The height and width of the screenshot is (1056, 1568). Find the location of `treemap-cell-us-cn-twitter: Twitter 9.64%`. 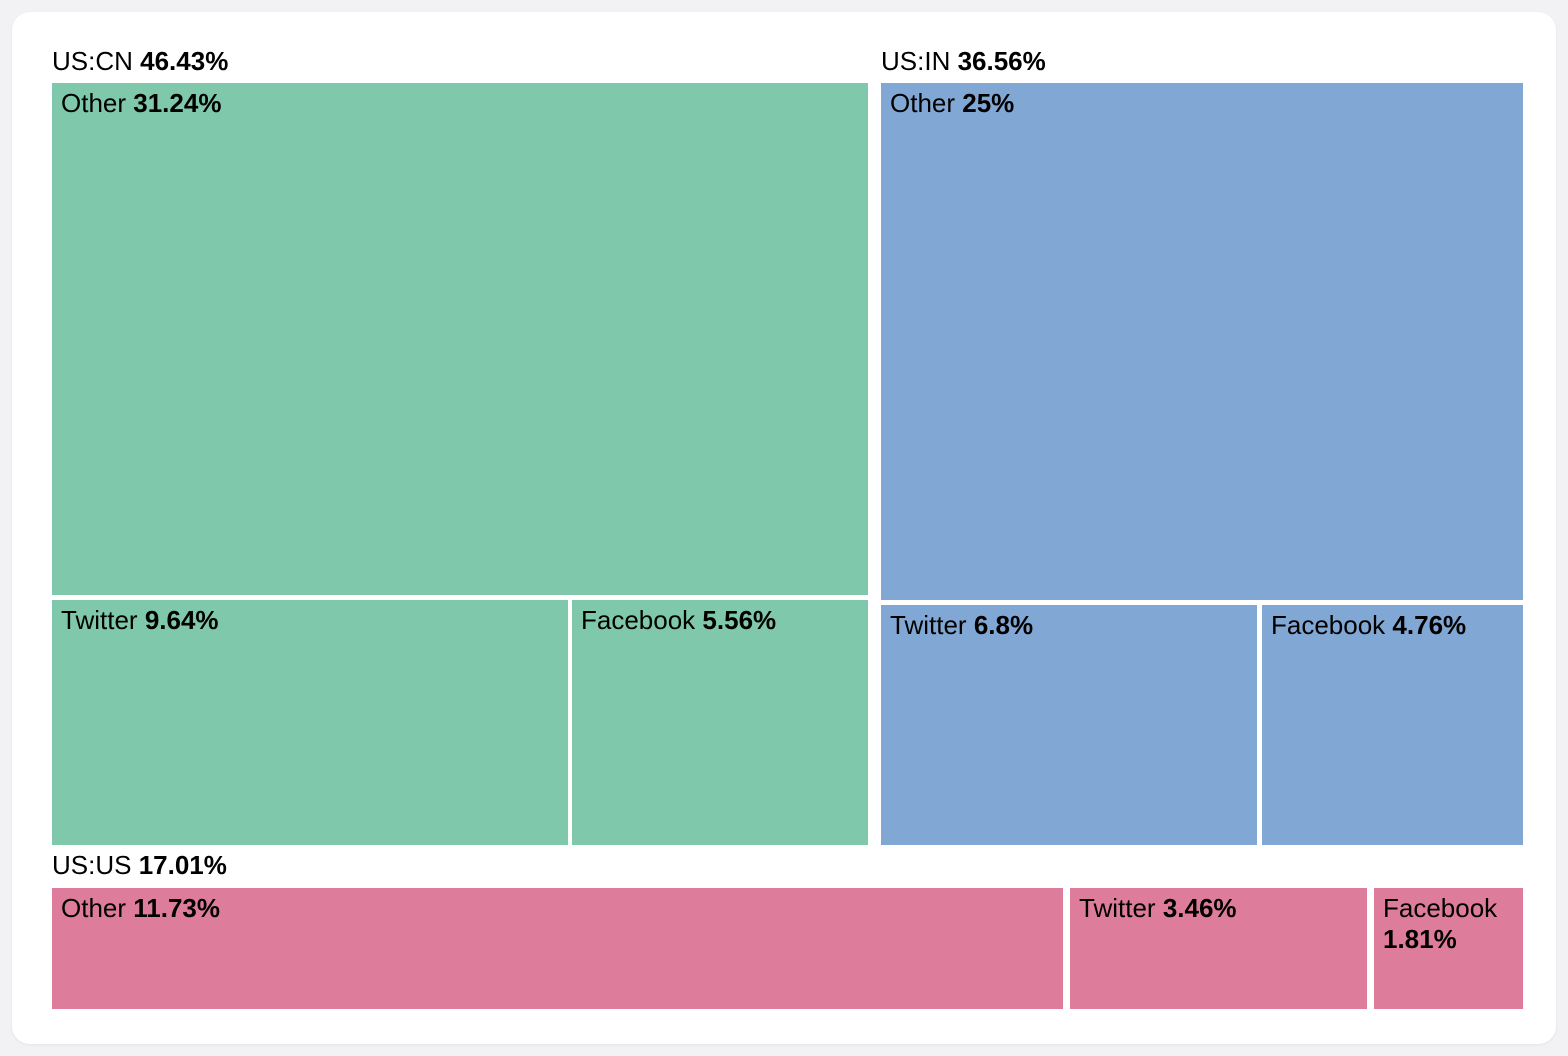

treemap-cell-us-cn-twitter: Twitter 9.64% is located at coordinates (310, 722).